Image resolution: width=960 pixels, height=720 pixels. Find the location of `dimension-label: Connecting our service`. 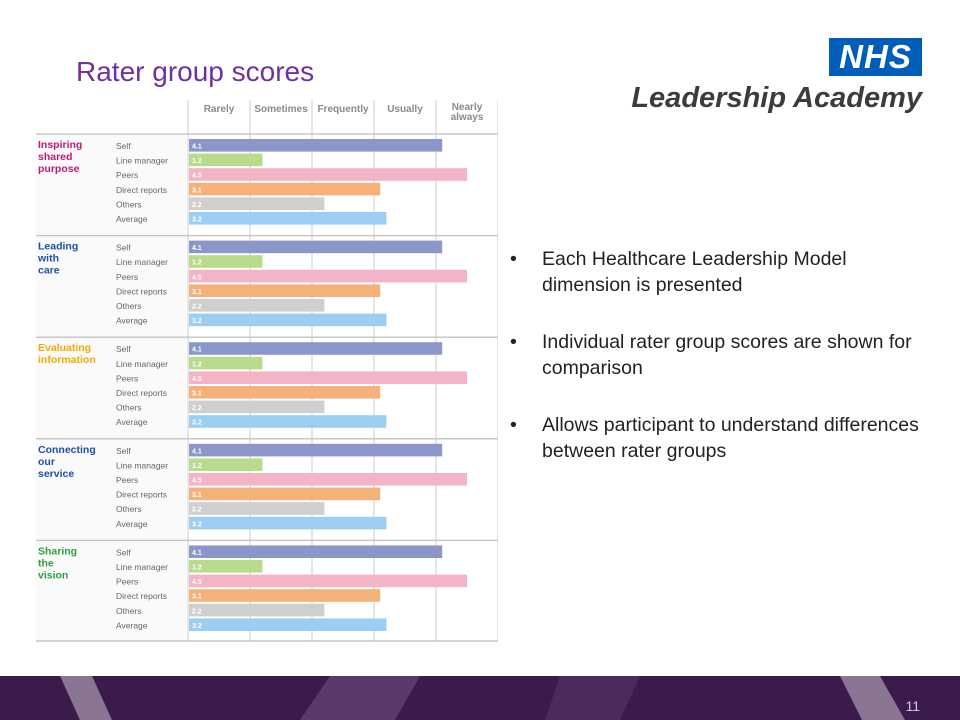

dimension-label: Connecting our service is located at coordinates (67, 462).